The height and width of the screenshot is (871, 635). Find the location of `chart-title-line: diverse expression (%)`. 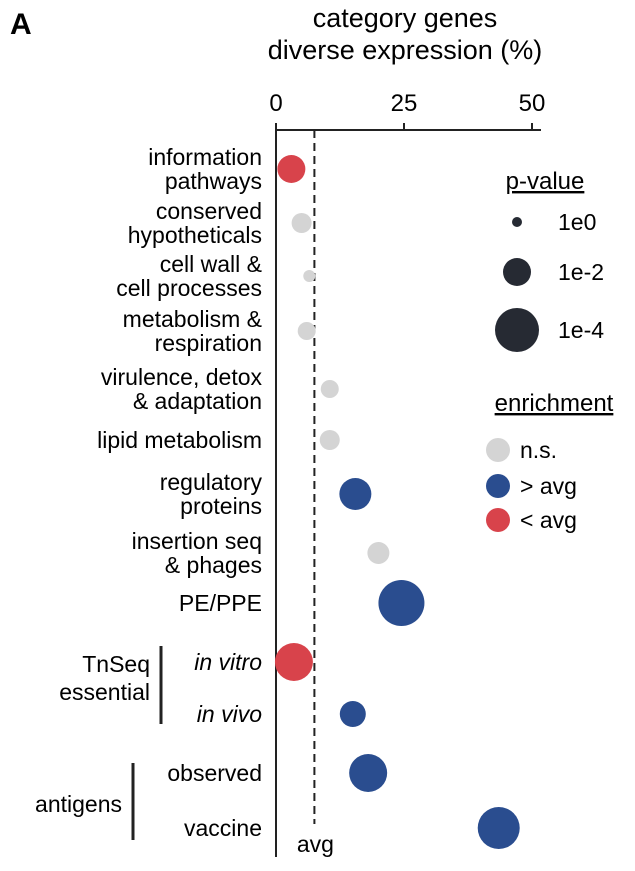

chart-title-line: diverse expression (%) is located at coordinates (405, 50).